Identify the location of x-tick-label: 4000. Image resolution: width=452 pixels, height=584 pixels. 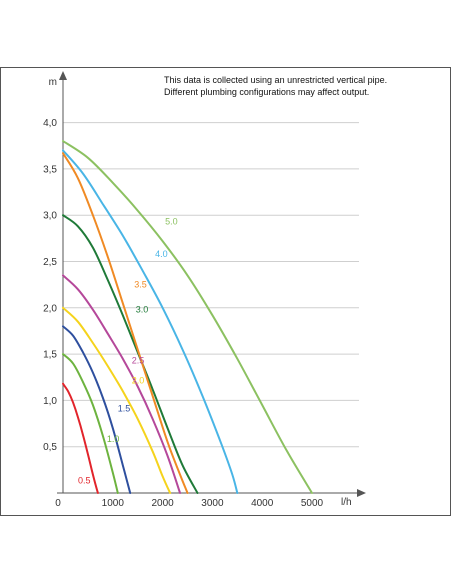
(262, 503).